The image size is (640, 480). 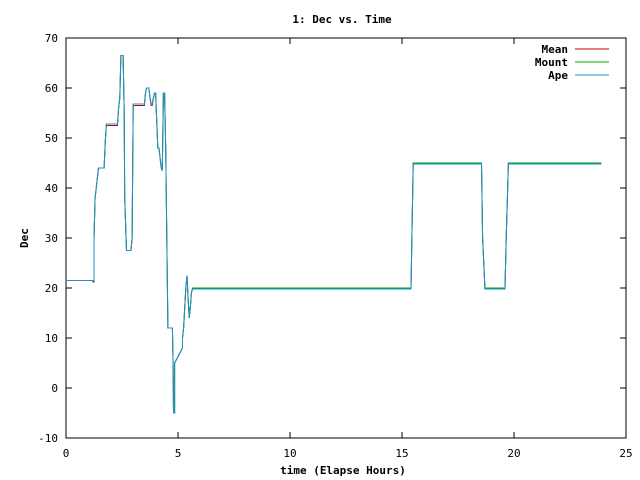 What do you see at coordinates (343, 470) in the screenshot?
I see `x-axis-label: time (Elapse Hours)` at bounding box center [343, 470].